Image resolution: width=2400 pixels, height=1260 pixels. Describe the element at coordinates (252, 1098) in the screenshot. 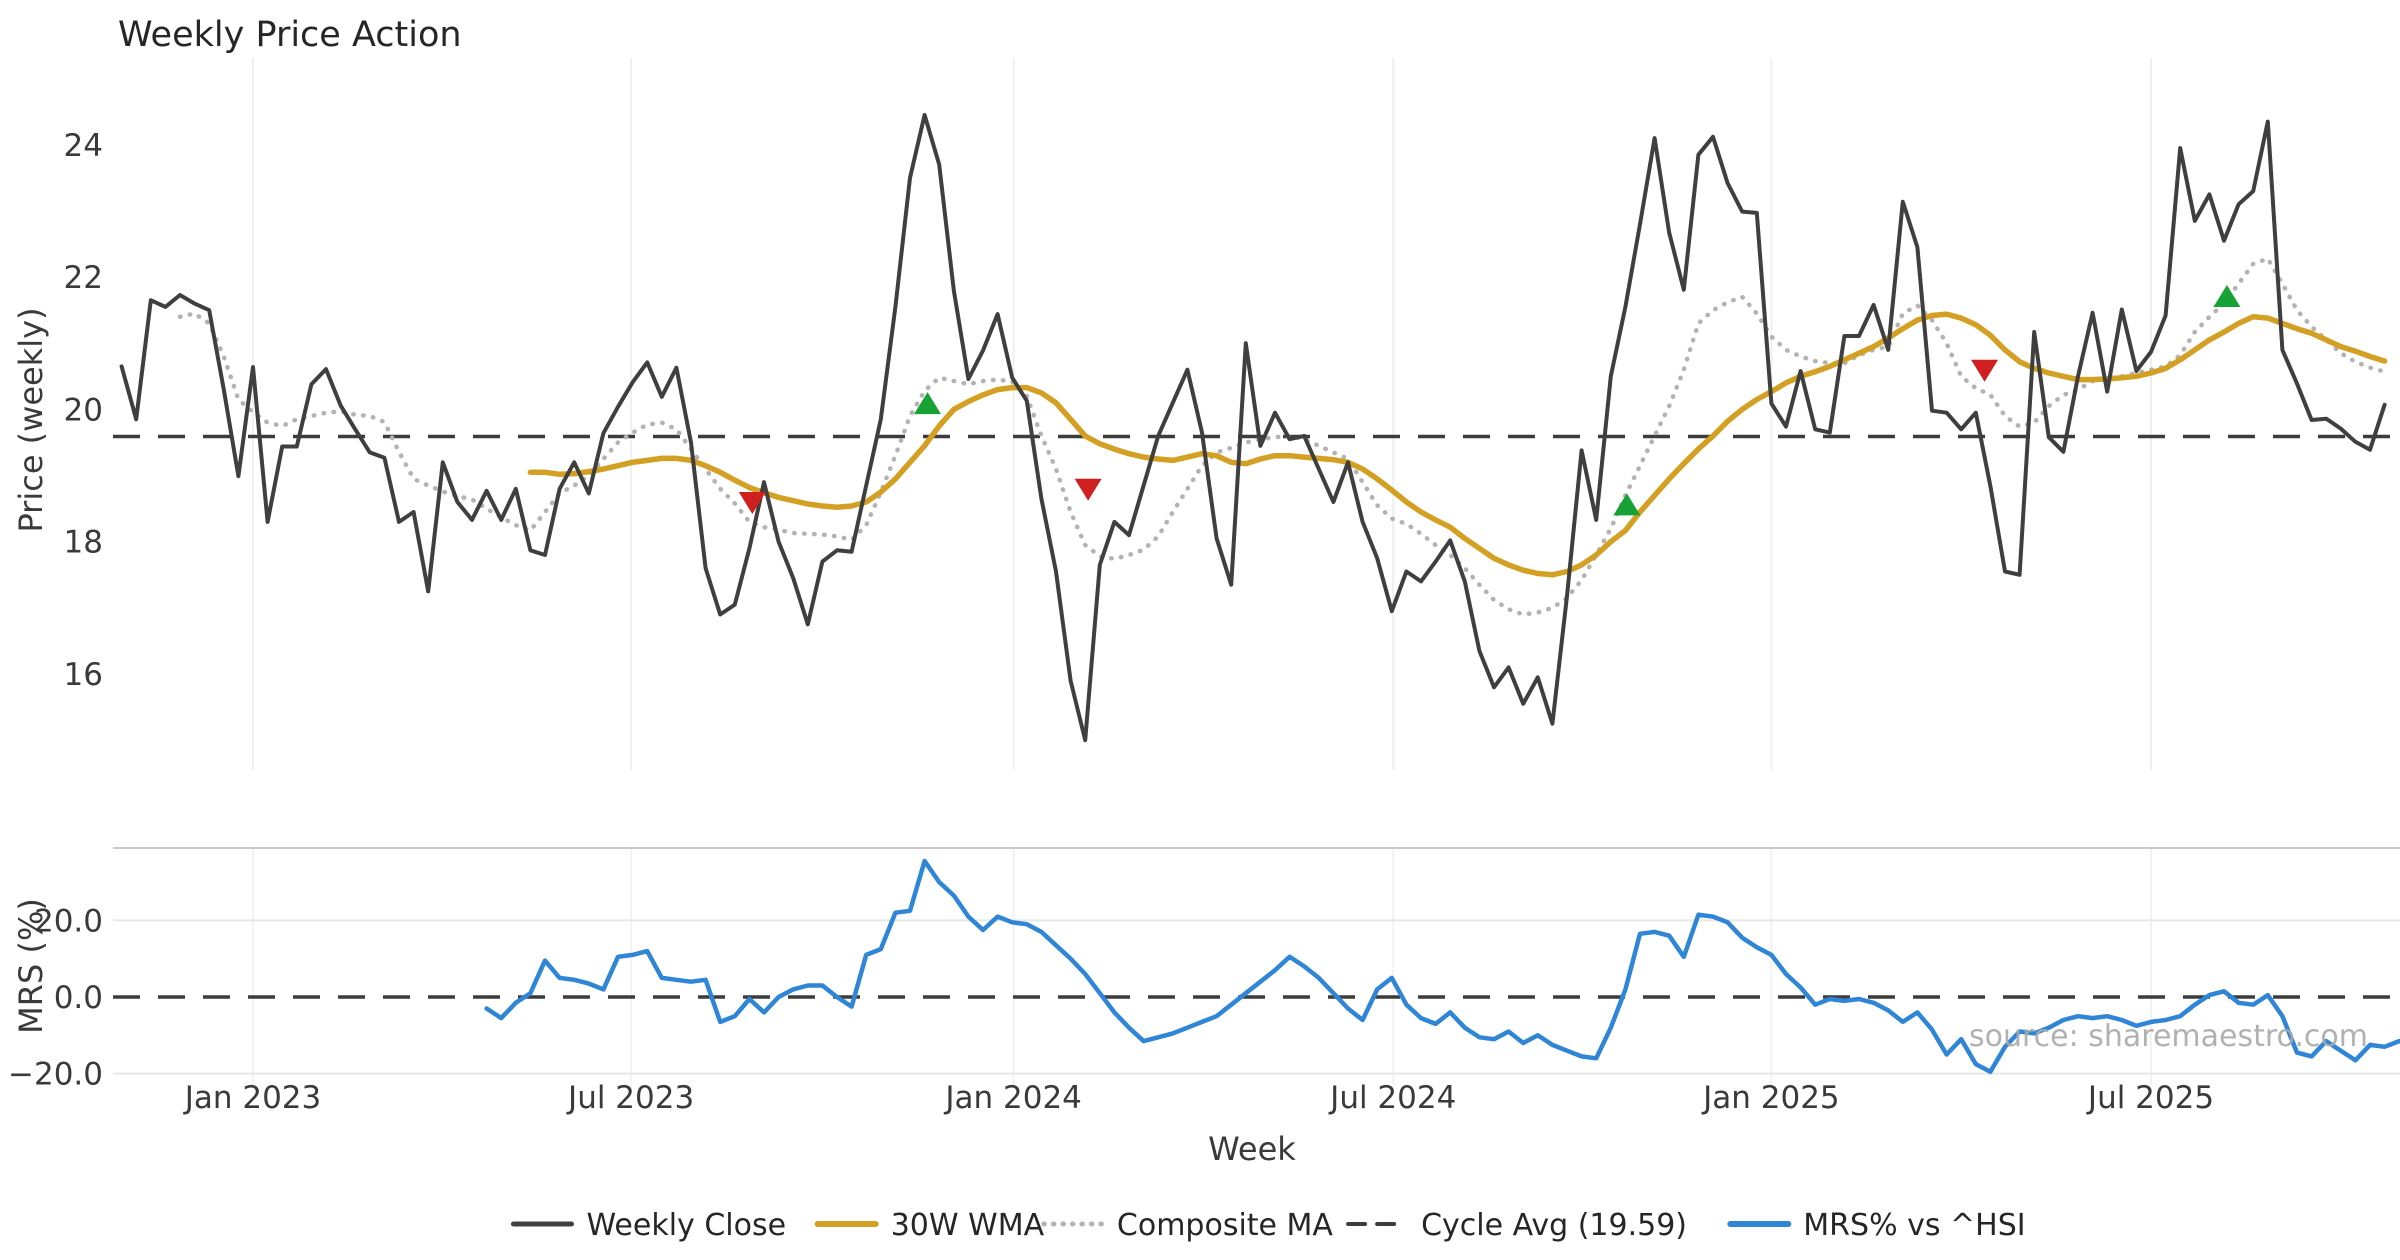

I see `x-tick-label: Jan 2023` at that location.